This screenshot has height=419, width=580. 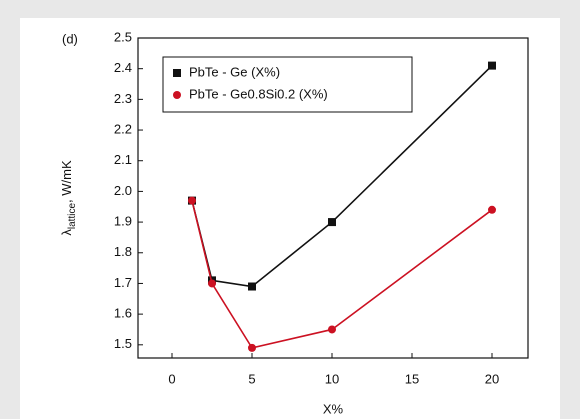 What do you see at coordinates (123, 313) in the screenshot?
I see `y-tick-label: 1.6` at bounding box center [123, 313].